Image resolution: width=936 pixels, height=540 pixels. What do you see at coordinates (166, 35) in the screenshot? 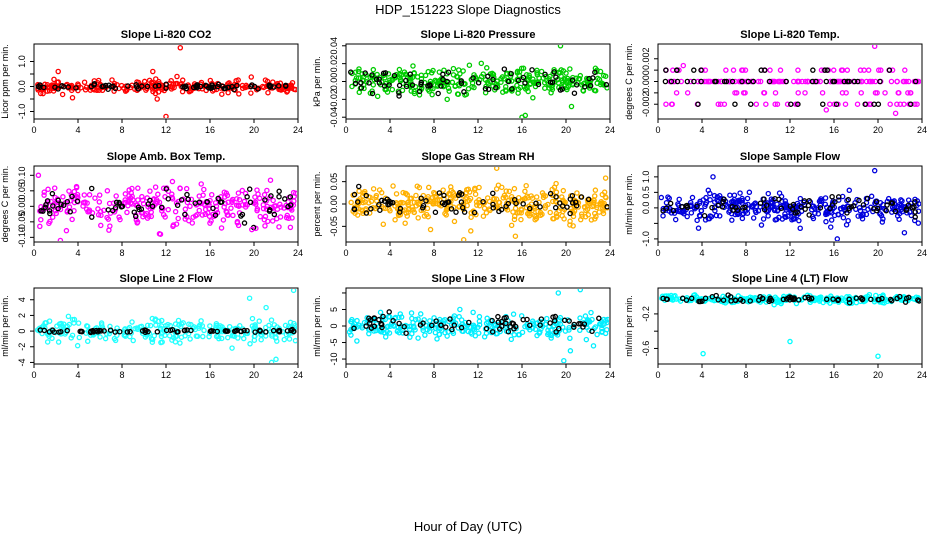
I see `panel-title: Slope Li-820 CO2` at bounding box center [166, 35].